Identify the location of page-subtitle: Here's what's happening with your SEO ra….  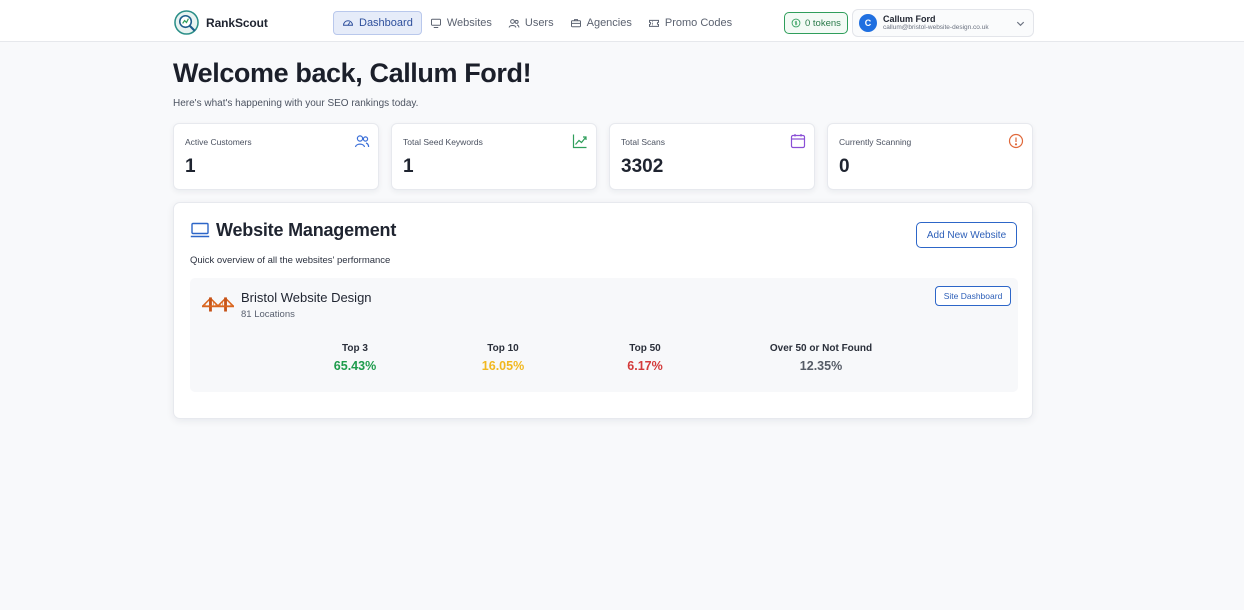
(296, 103).